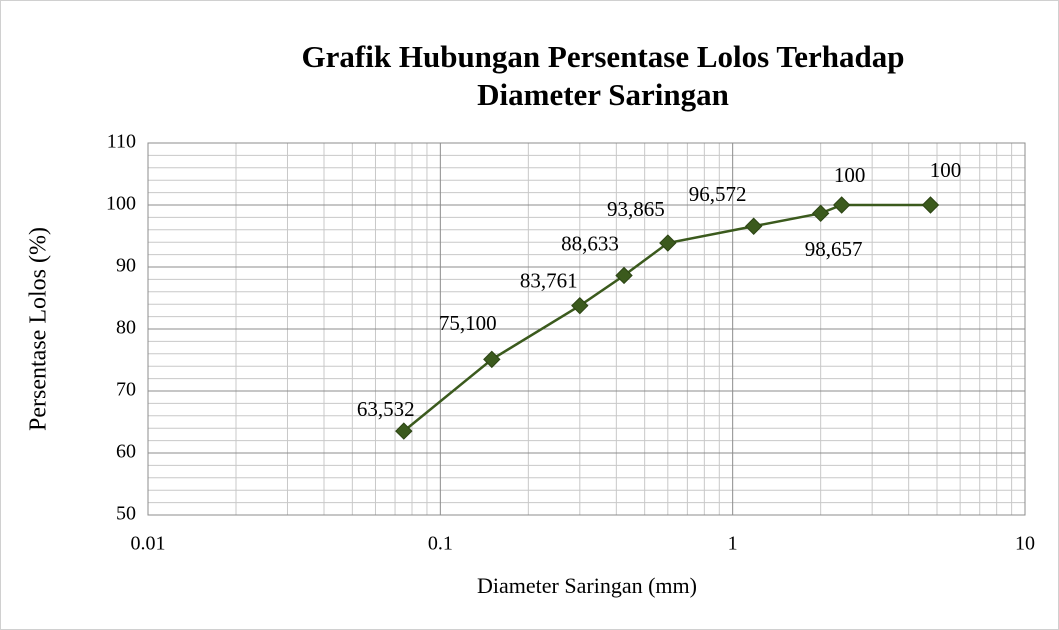 The width and height of the screenshot is (1059, 630). What do you see at coordinates (1025, 544) in the screenshot?
I see `x-tick-label: 10` at bounding box center [1025, 544].